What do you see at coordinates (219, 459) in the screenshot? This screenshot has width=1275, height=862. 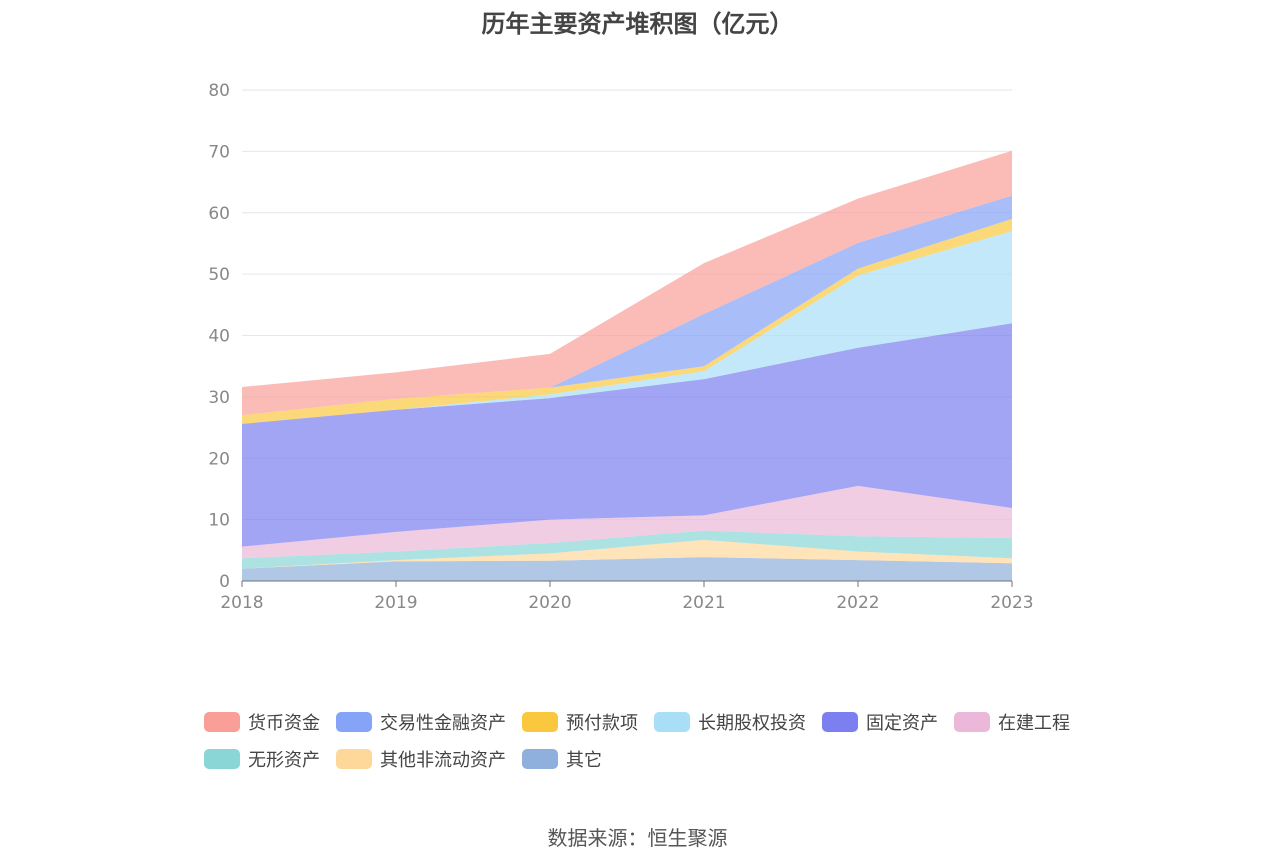 I see `y-tick-label: 20` at bounding box center [219, 459].